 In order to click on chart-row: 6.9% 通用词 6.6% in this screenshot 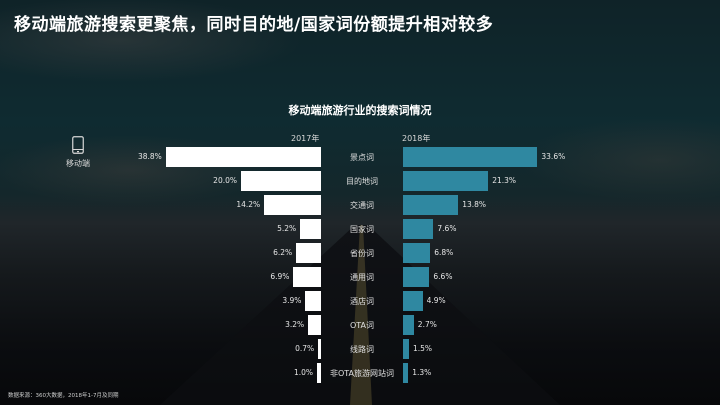, I will do `click(360, 277)`.